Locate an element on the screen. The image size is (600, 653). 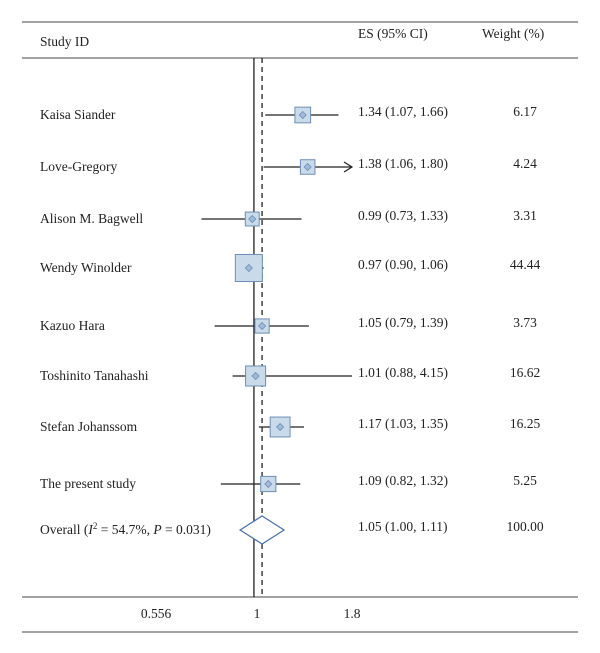
es-ci-label: 1.01 (0.88, 4.15) is located at coordinates (403, 372).